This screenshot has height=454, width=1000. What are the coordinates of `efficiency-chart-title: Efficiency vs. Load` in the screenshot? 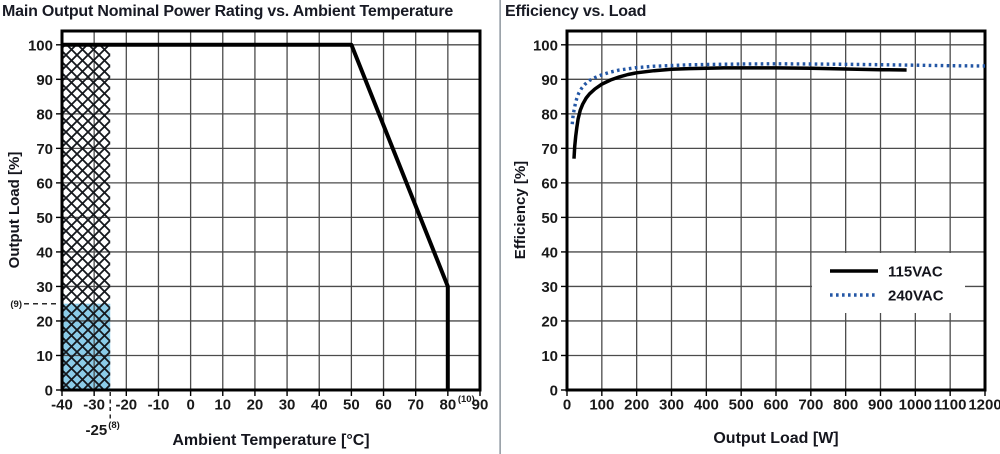 It's located at (576, 11).